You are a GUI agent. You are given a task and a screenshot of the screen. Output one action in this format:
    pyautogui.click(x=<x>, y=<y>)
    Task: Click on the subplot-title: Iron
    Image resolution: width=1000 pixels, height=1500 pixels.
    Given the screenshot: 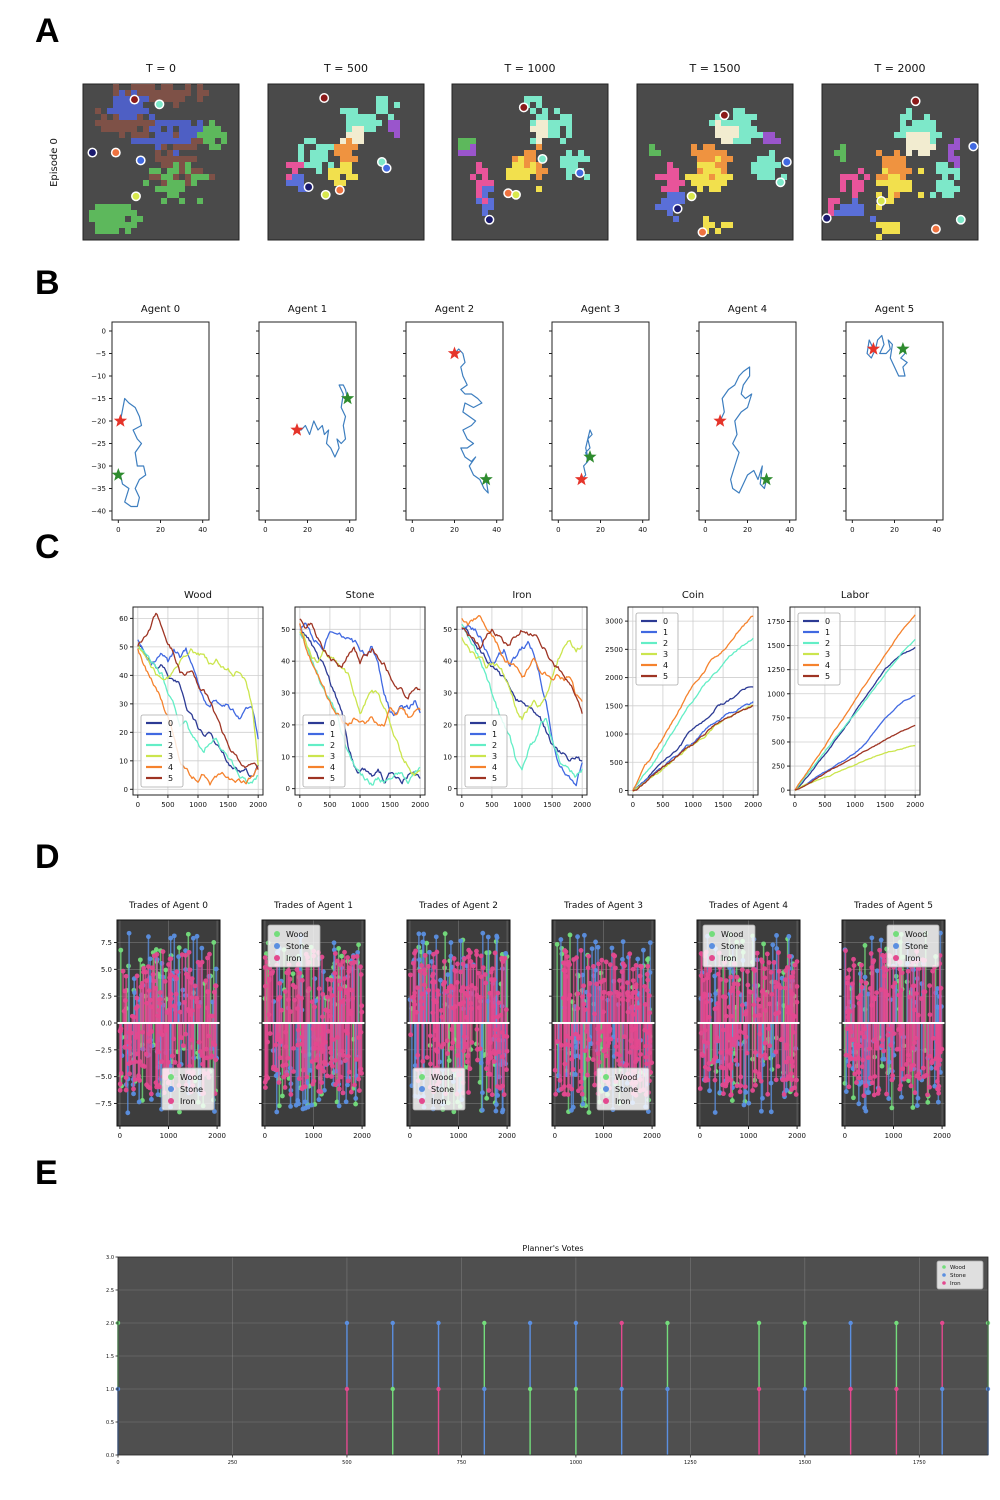 What is the action you would take?
    pyautogui.click(x=522, y=595)
    